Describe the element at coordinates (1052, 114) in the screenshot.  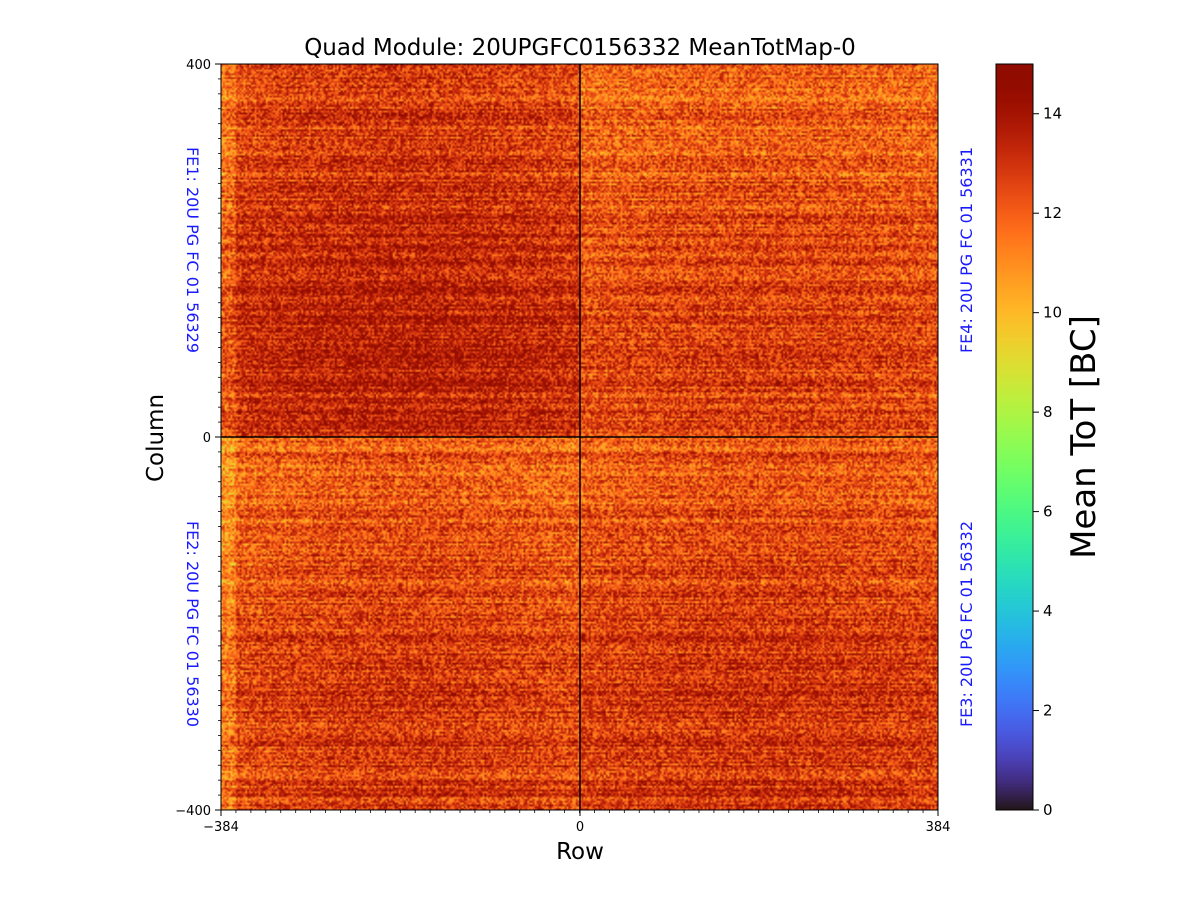
I see `colorbar-tick-label: 14` at that location.